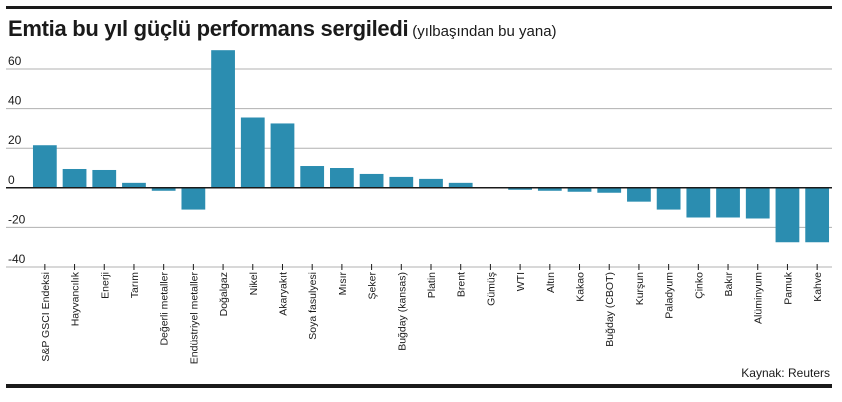 This screenshot has height=402, width=842. Describe the element at coordinates (224, 294) in the screenshot. I see `x-tick-label: Doğalgaz` at that location.